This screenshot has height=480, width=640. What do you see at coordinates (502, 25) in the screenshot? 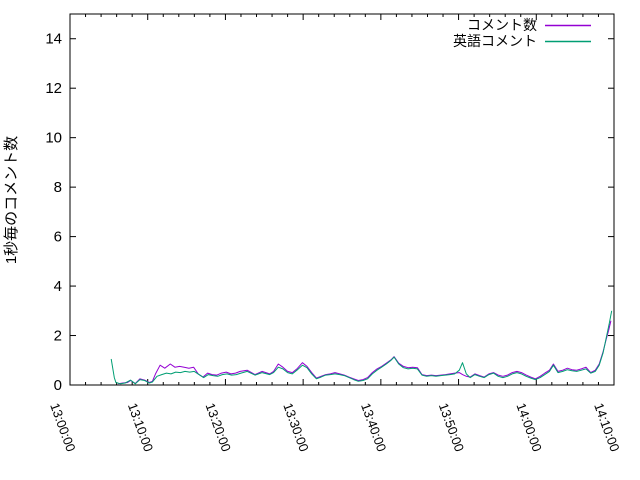
I see `legend-label-comments: コメント数` at bounding box center [502, 25].